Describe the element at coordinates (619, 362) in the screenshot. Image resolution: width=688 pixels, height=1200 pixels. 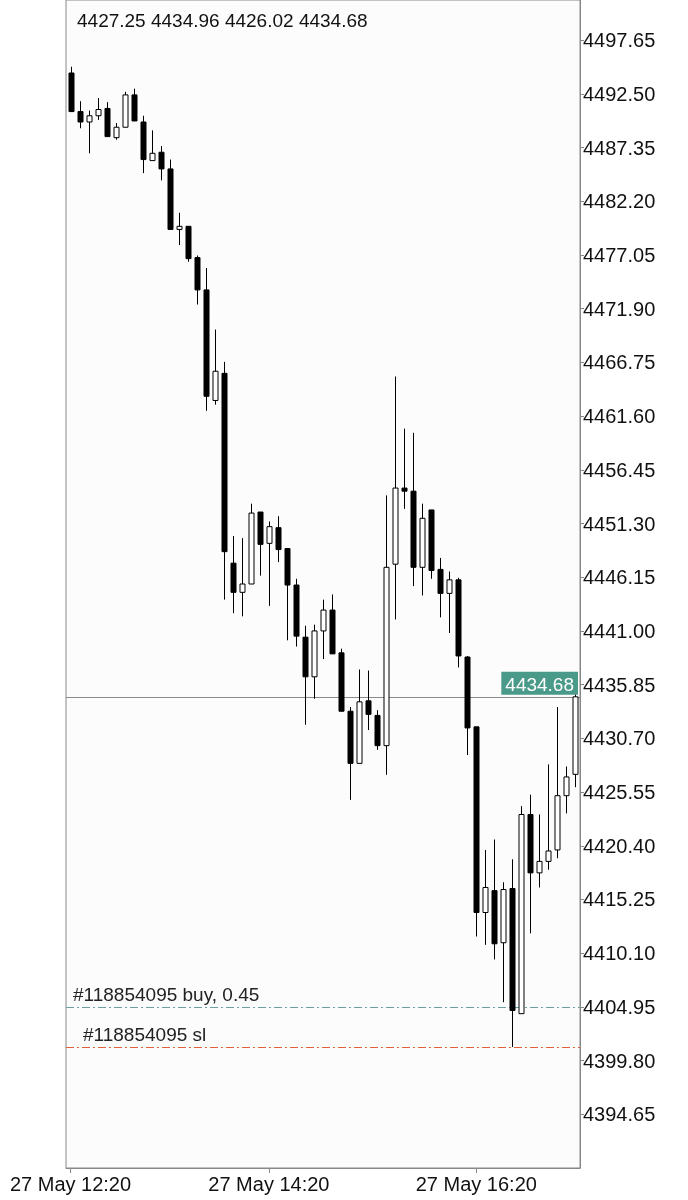
I see `y-tick-label: 4466.75` at that location.